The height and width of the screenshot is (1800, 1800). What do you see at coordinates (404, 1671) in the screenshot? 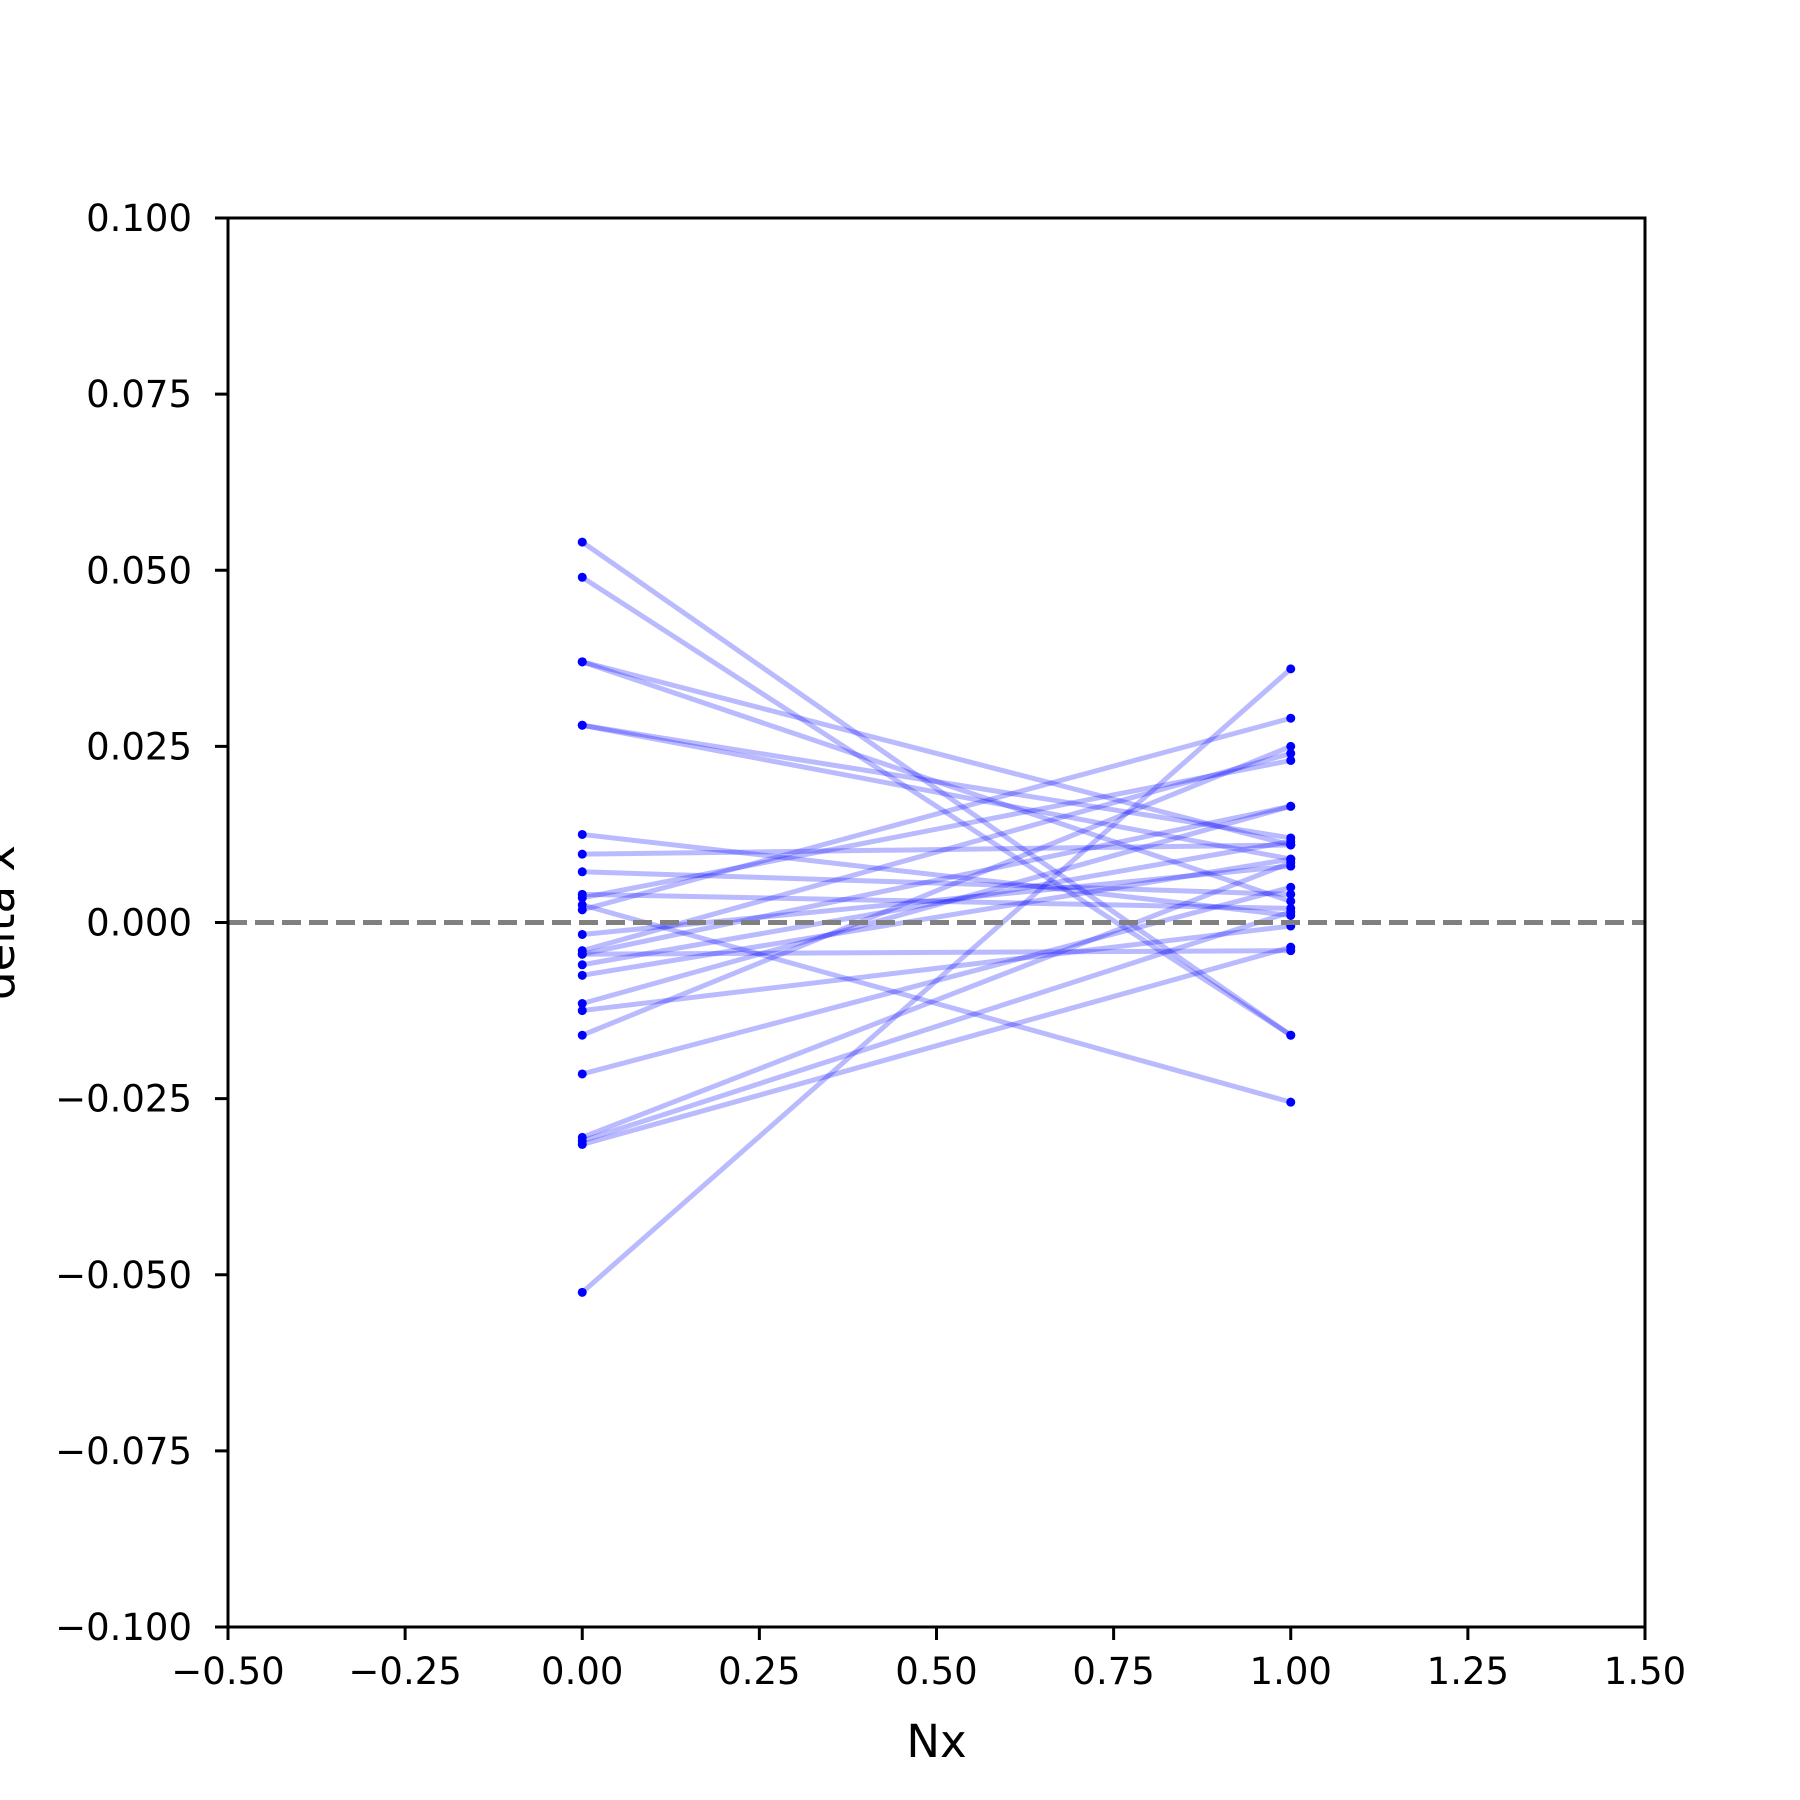
I see `x-tick-label: −0.25` at bounding box center [404, 1671].